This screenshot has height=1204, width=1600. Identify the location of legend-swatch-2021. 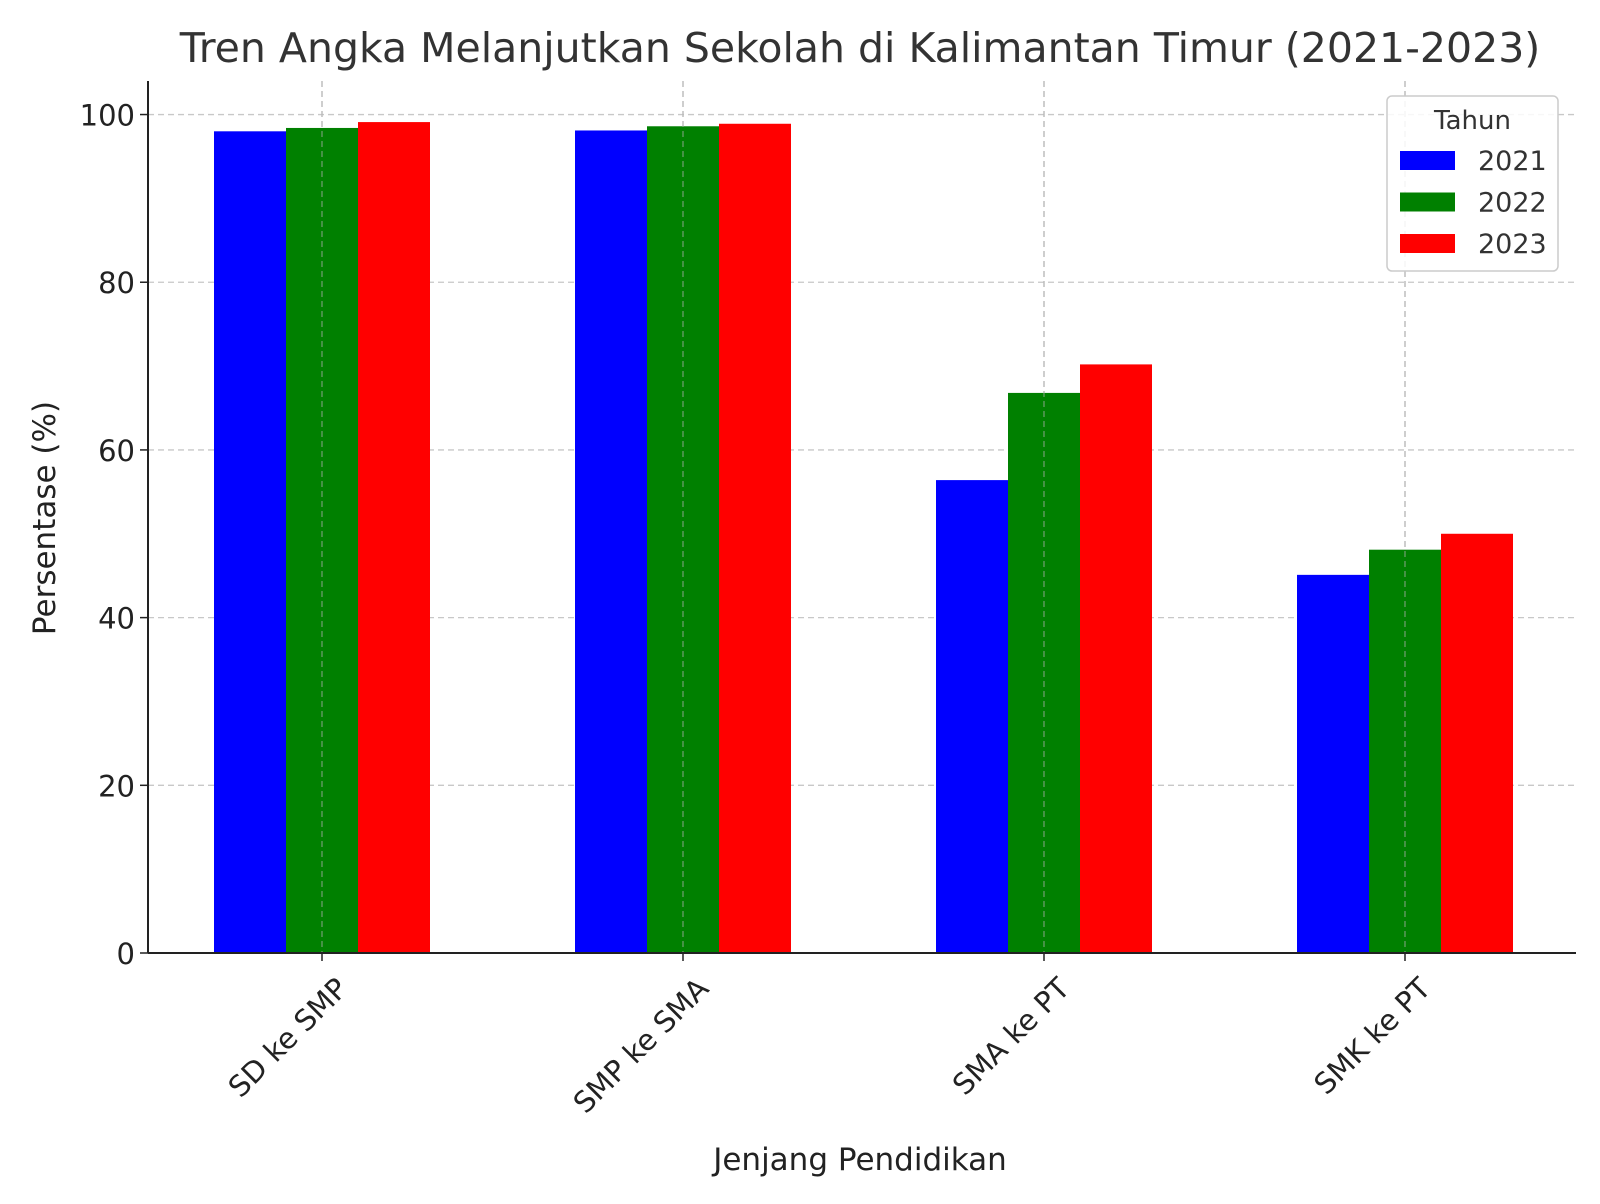
(1427, 160).